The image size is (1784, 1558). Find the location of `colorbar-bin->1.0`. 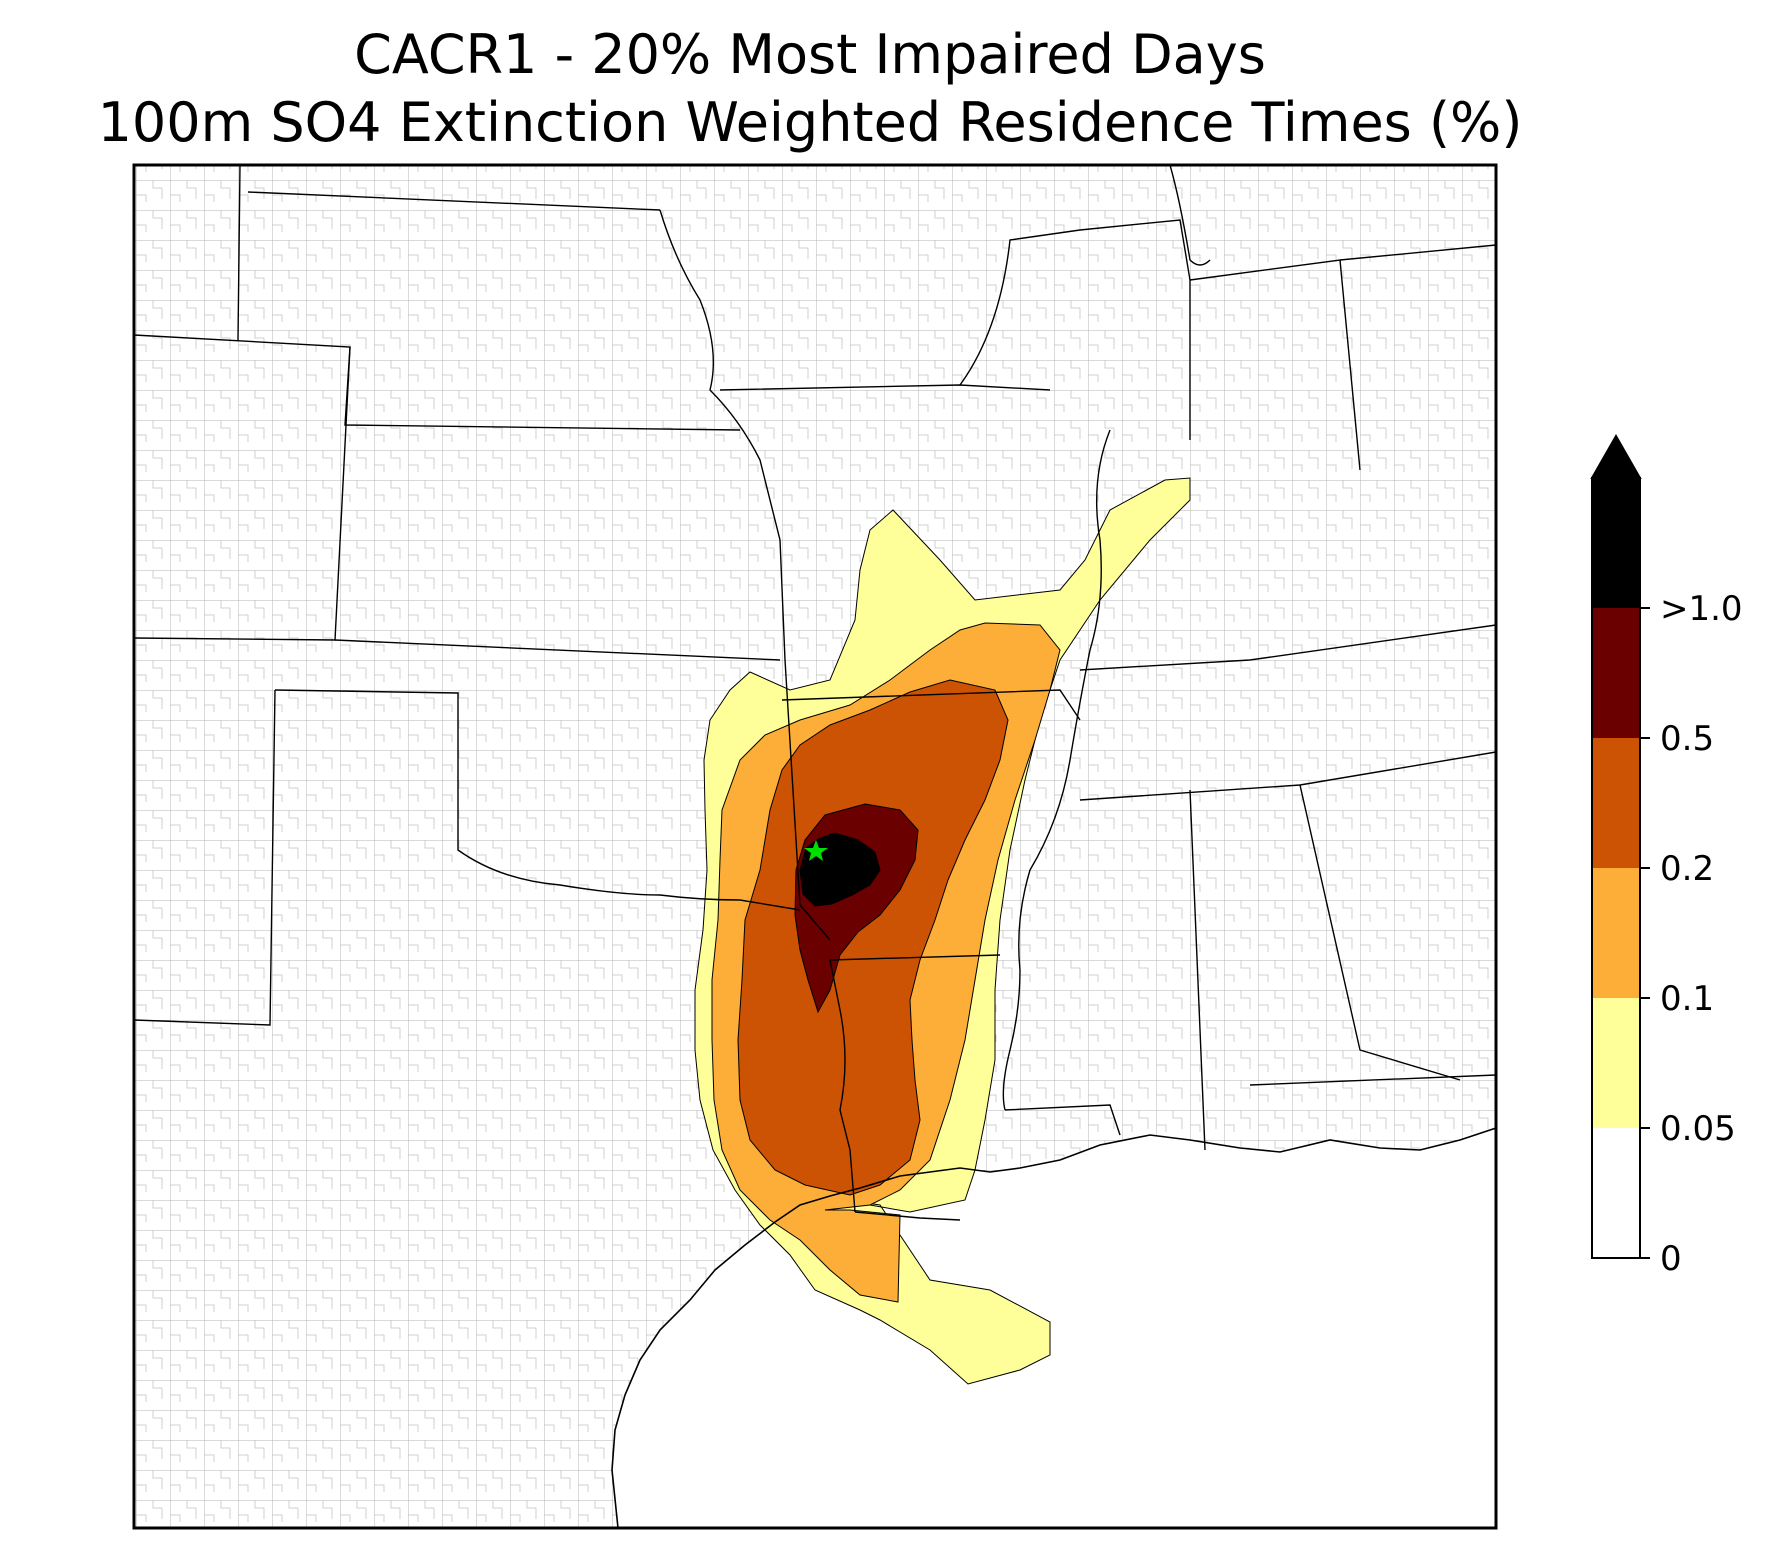

colorbar-bin->1.0 is located at coordinates (1616, 543).